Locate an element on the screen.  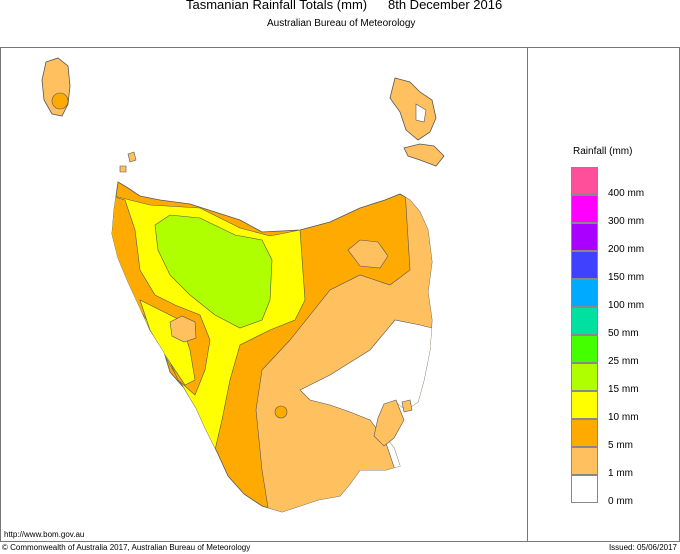
title-text: Tasmanian Rainfall Totals (mm) is located at coordinates (277, 6).